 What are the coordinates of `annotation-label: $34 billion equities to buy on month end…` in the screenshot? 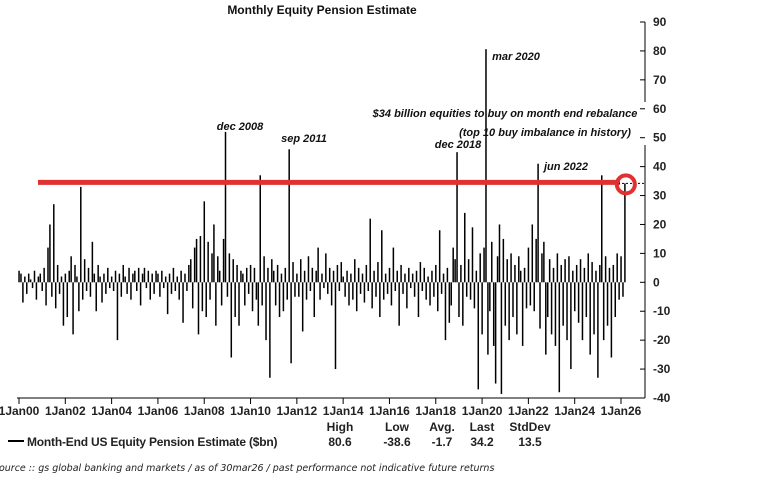 It's located at (505, 114).